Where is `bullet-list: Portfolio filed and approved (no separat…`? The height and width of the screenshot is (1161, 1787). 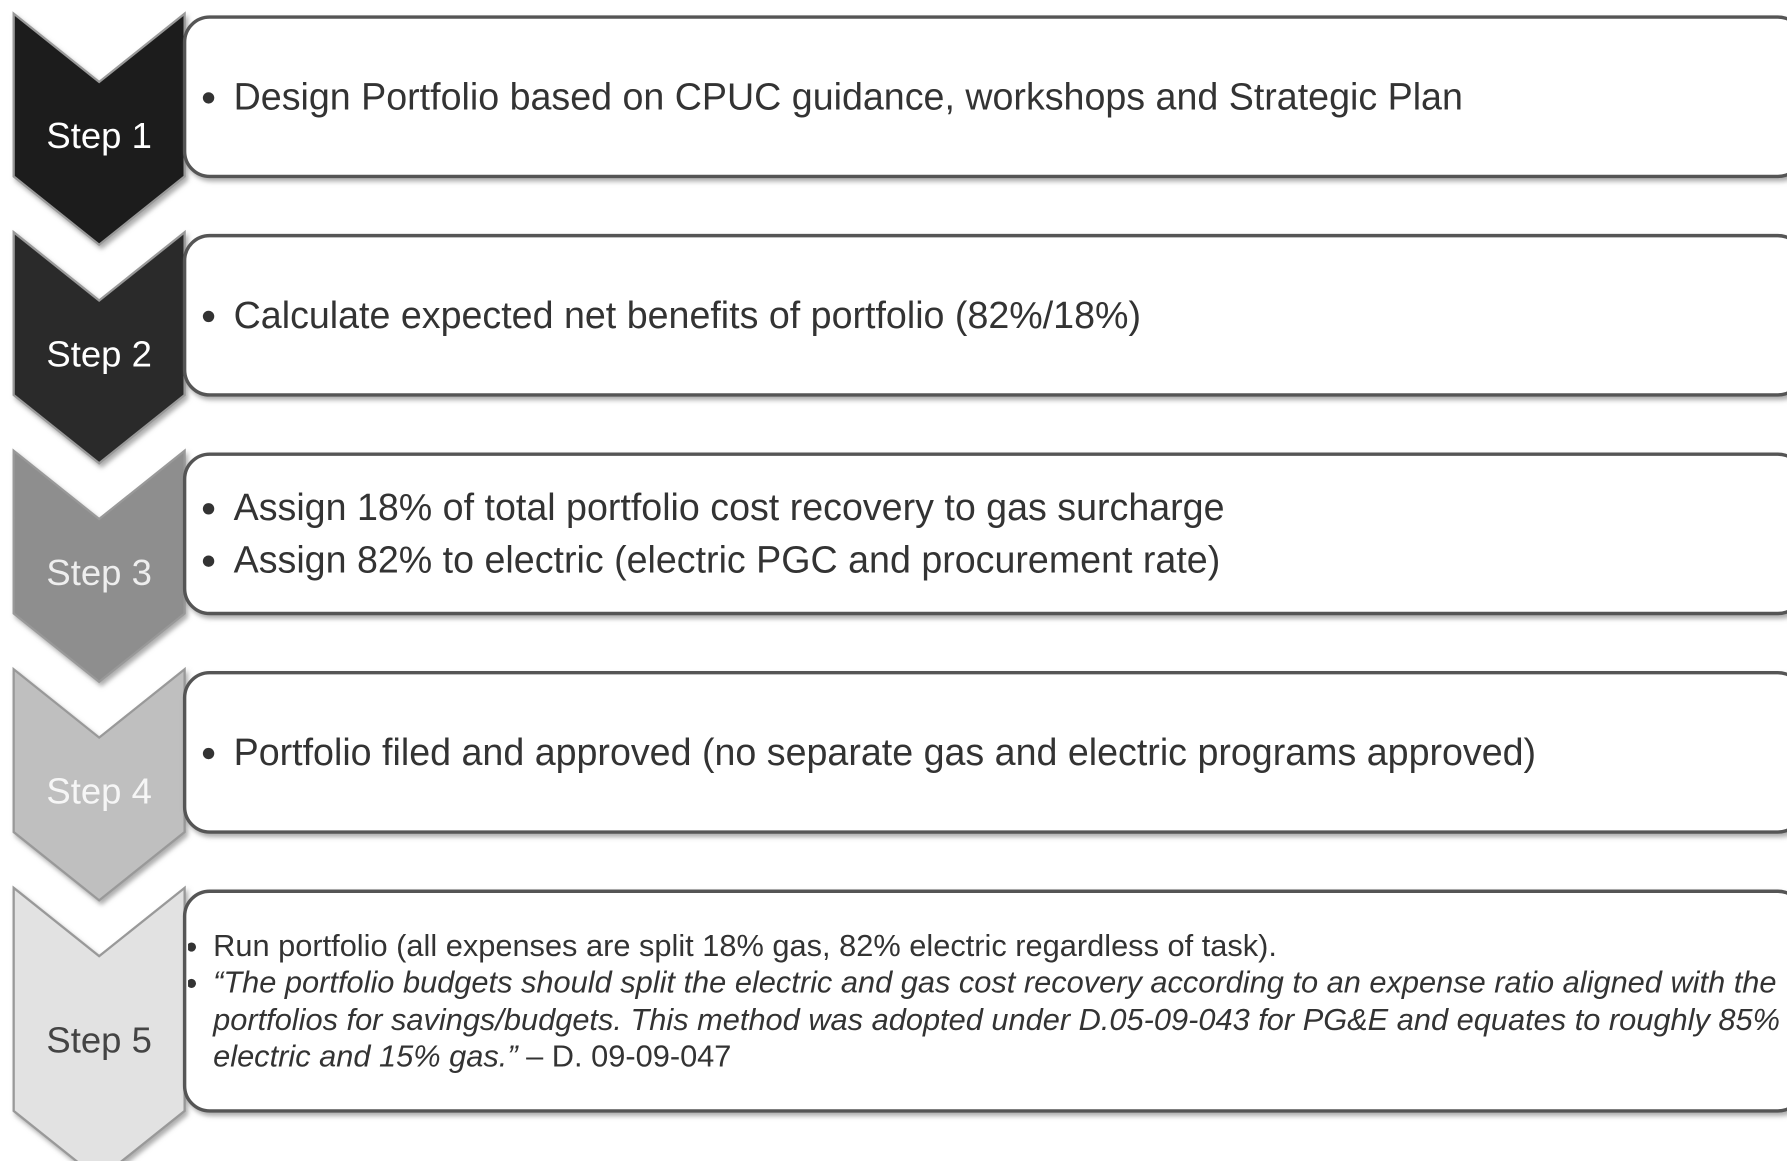 bullet-list: Portfolio filed and approved (no separat… is located at coordinates (986, 752).